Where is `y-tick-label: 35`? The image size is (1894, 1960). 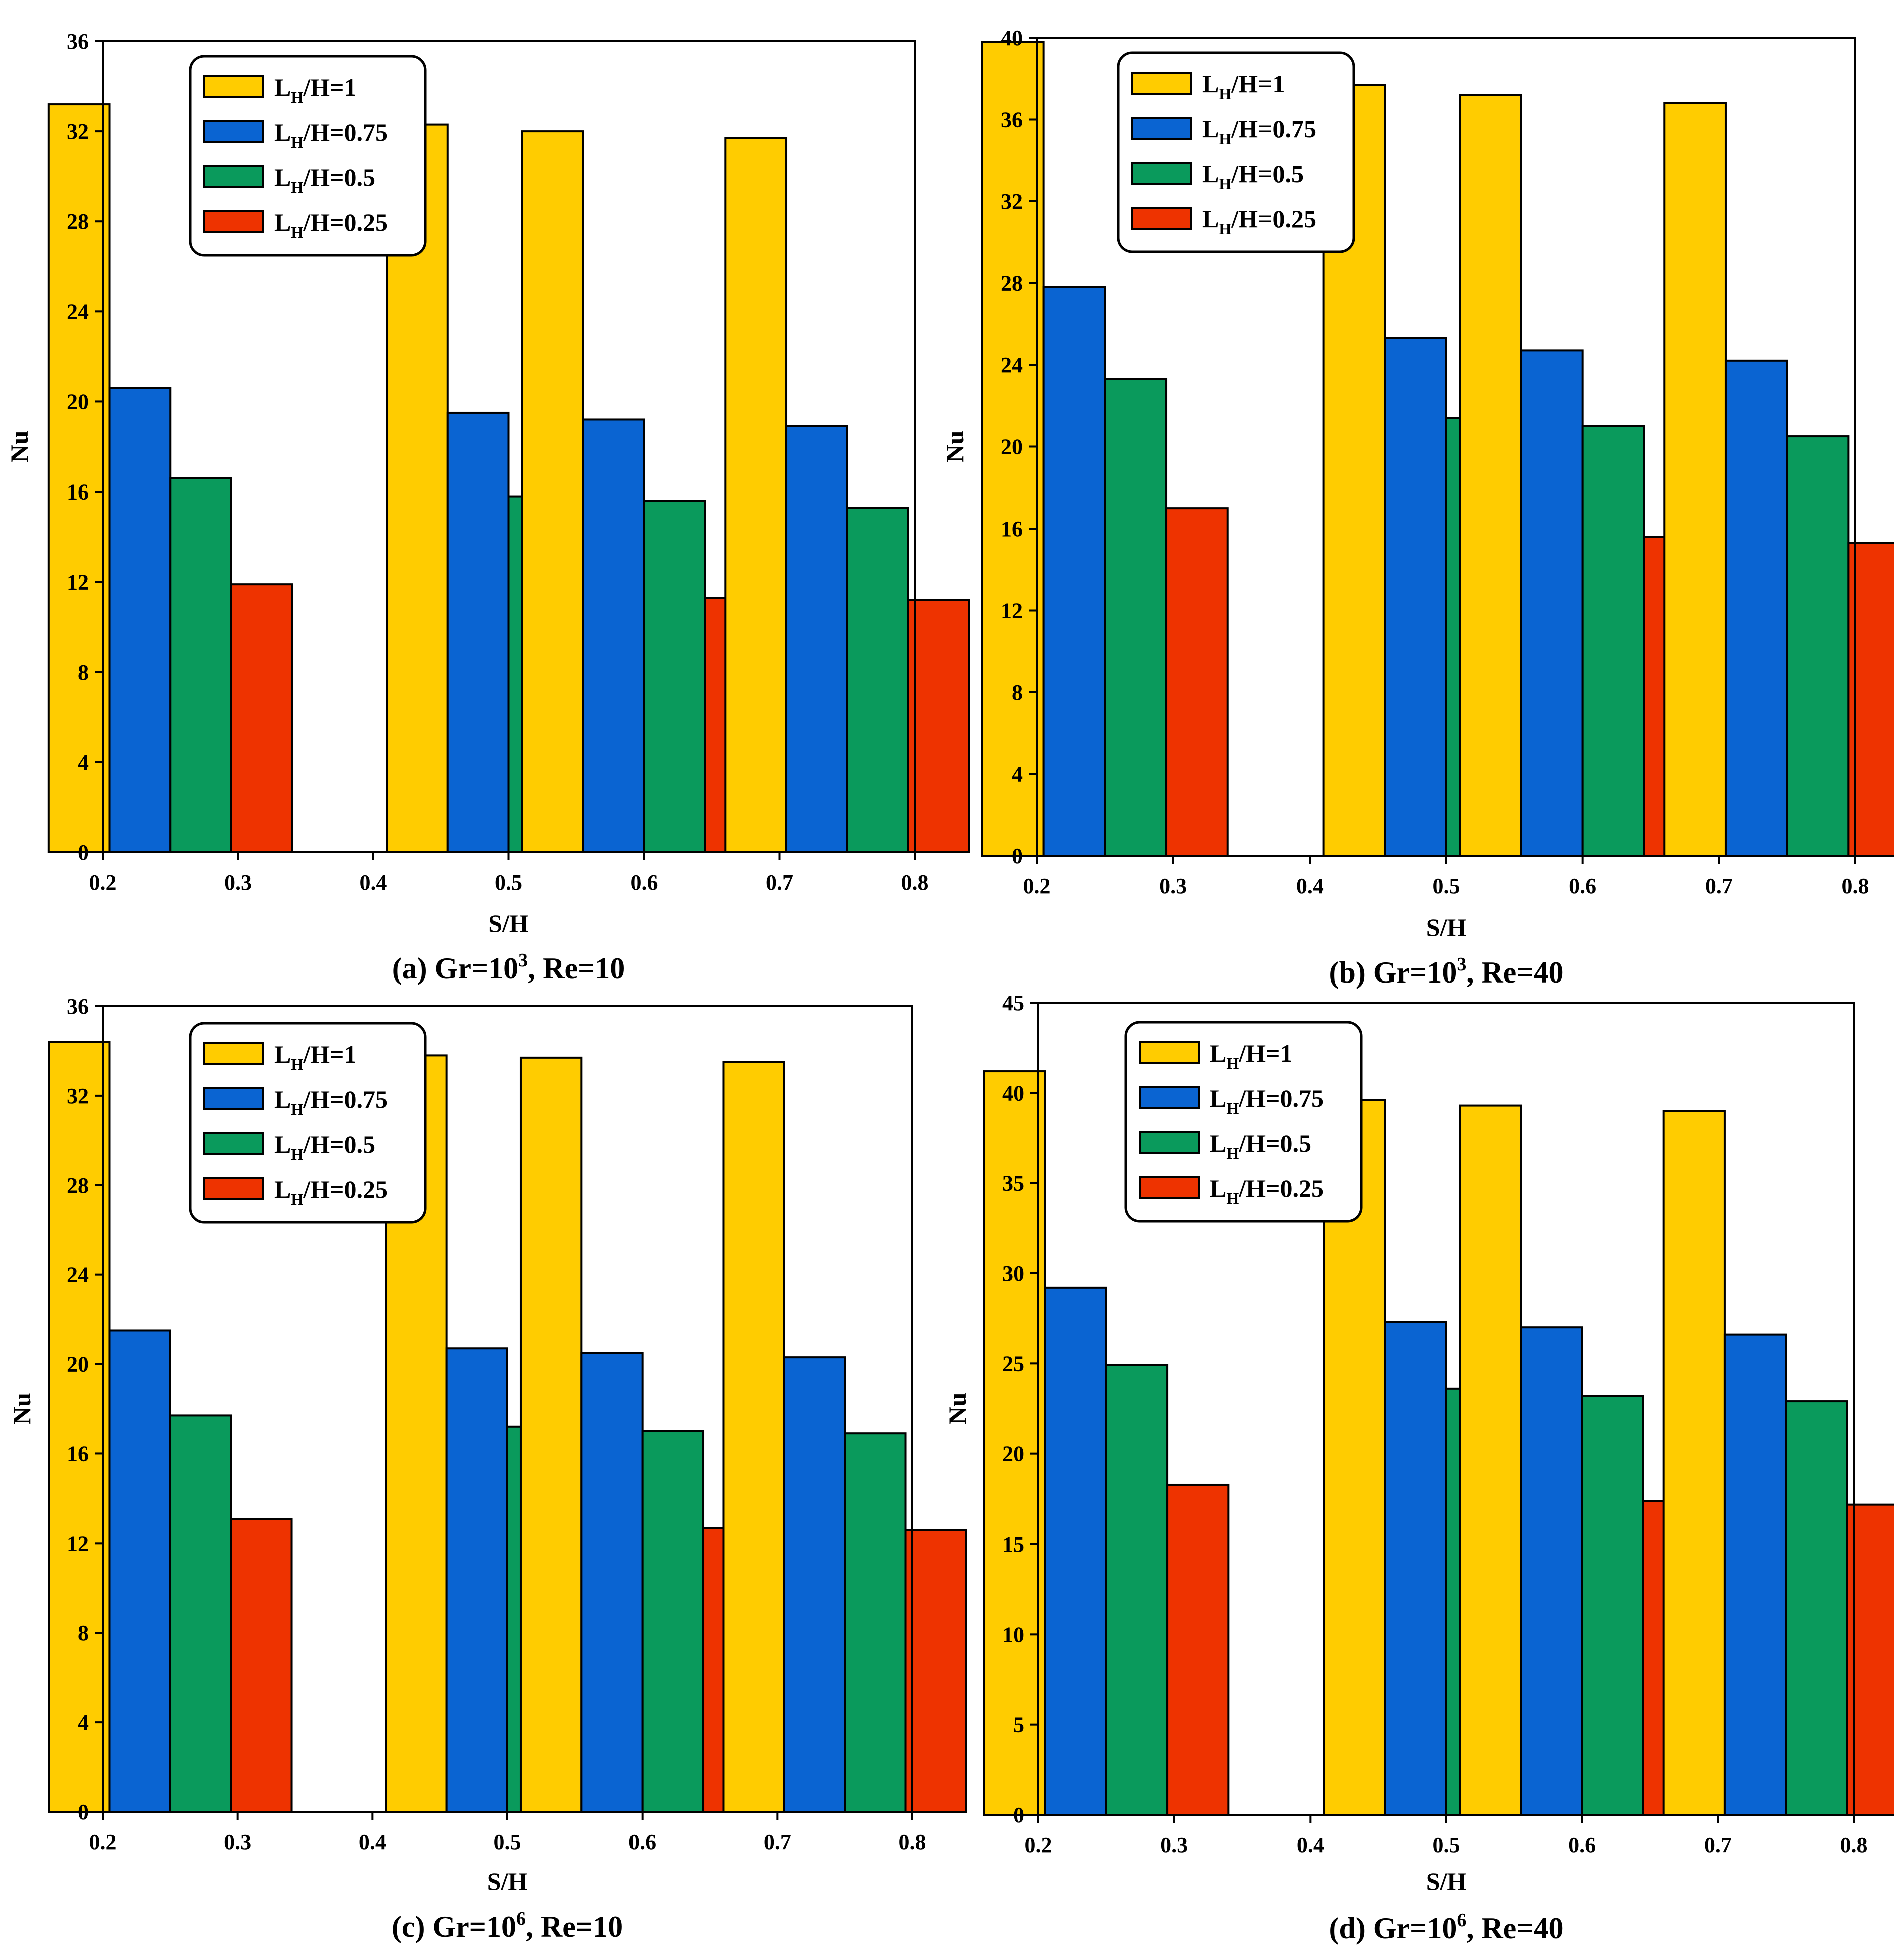
y-tick-label: 35 is located at coordinates (1013, 1183).